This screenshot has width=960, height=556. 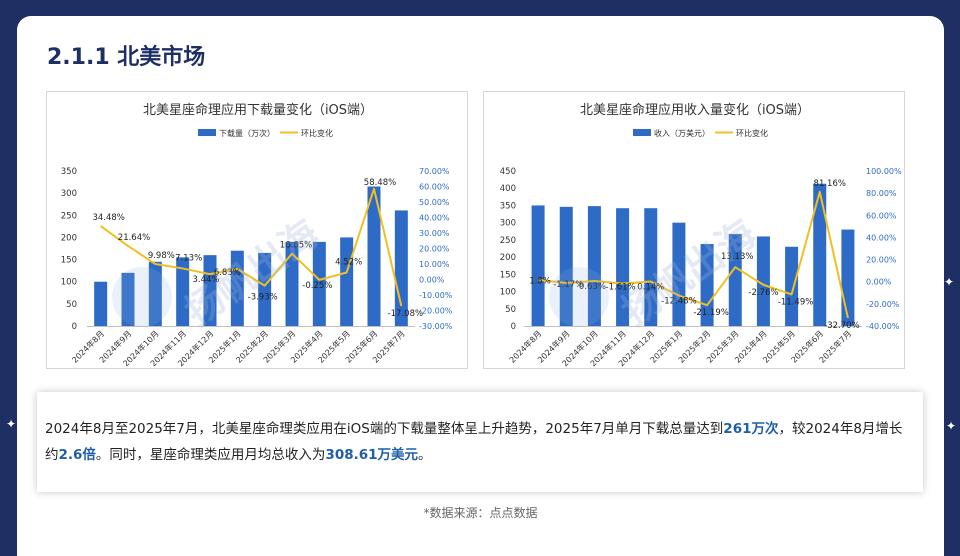 What do you see at coordinates (263, 298) in the screenshot?
I see `data-label-7: -3.93%` at bounding box center [263, 298].